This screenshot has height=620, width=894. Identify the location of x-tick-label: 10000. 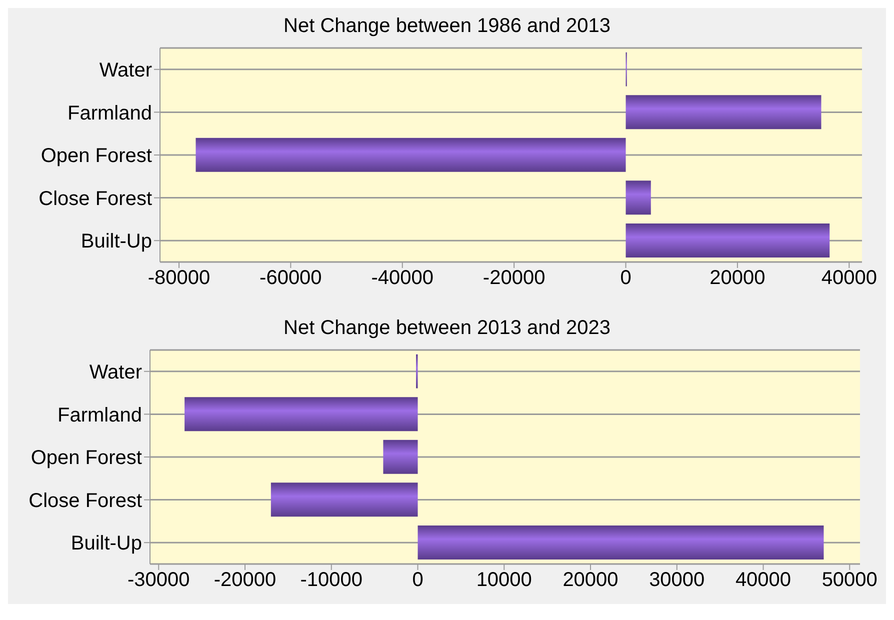
(504, 580).